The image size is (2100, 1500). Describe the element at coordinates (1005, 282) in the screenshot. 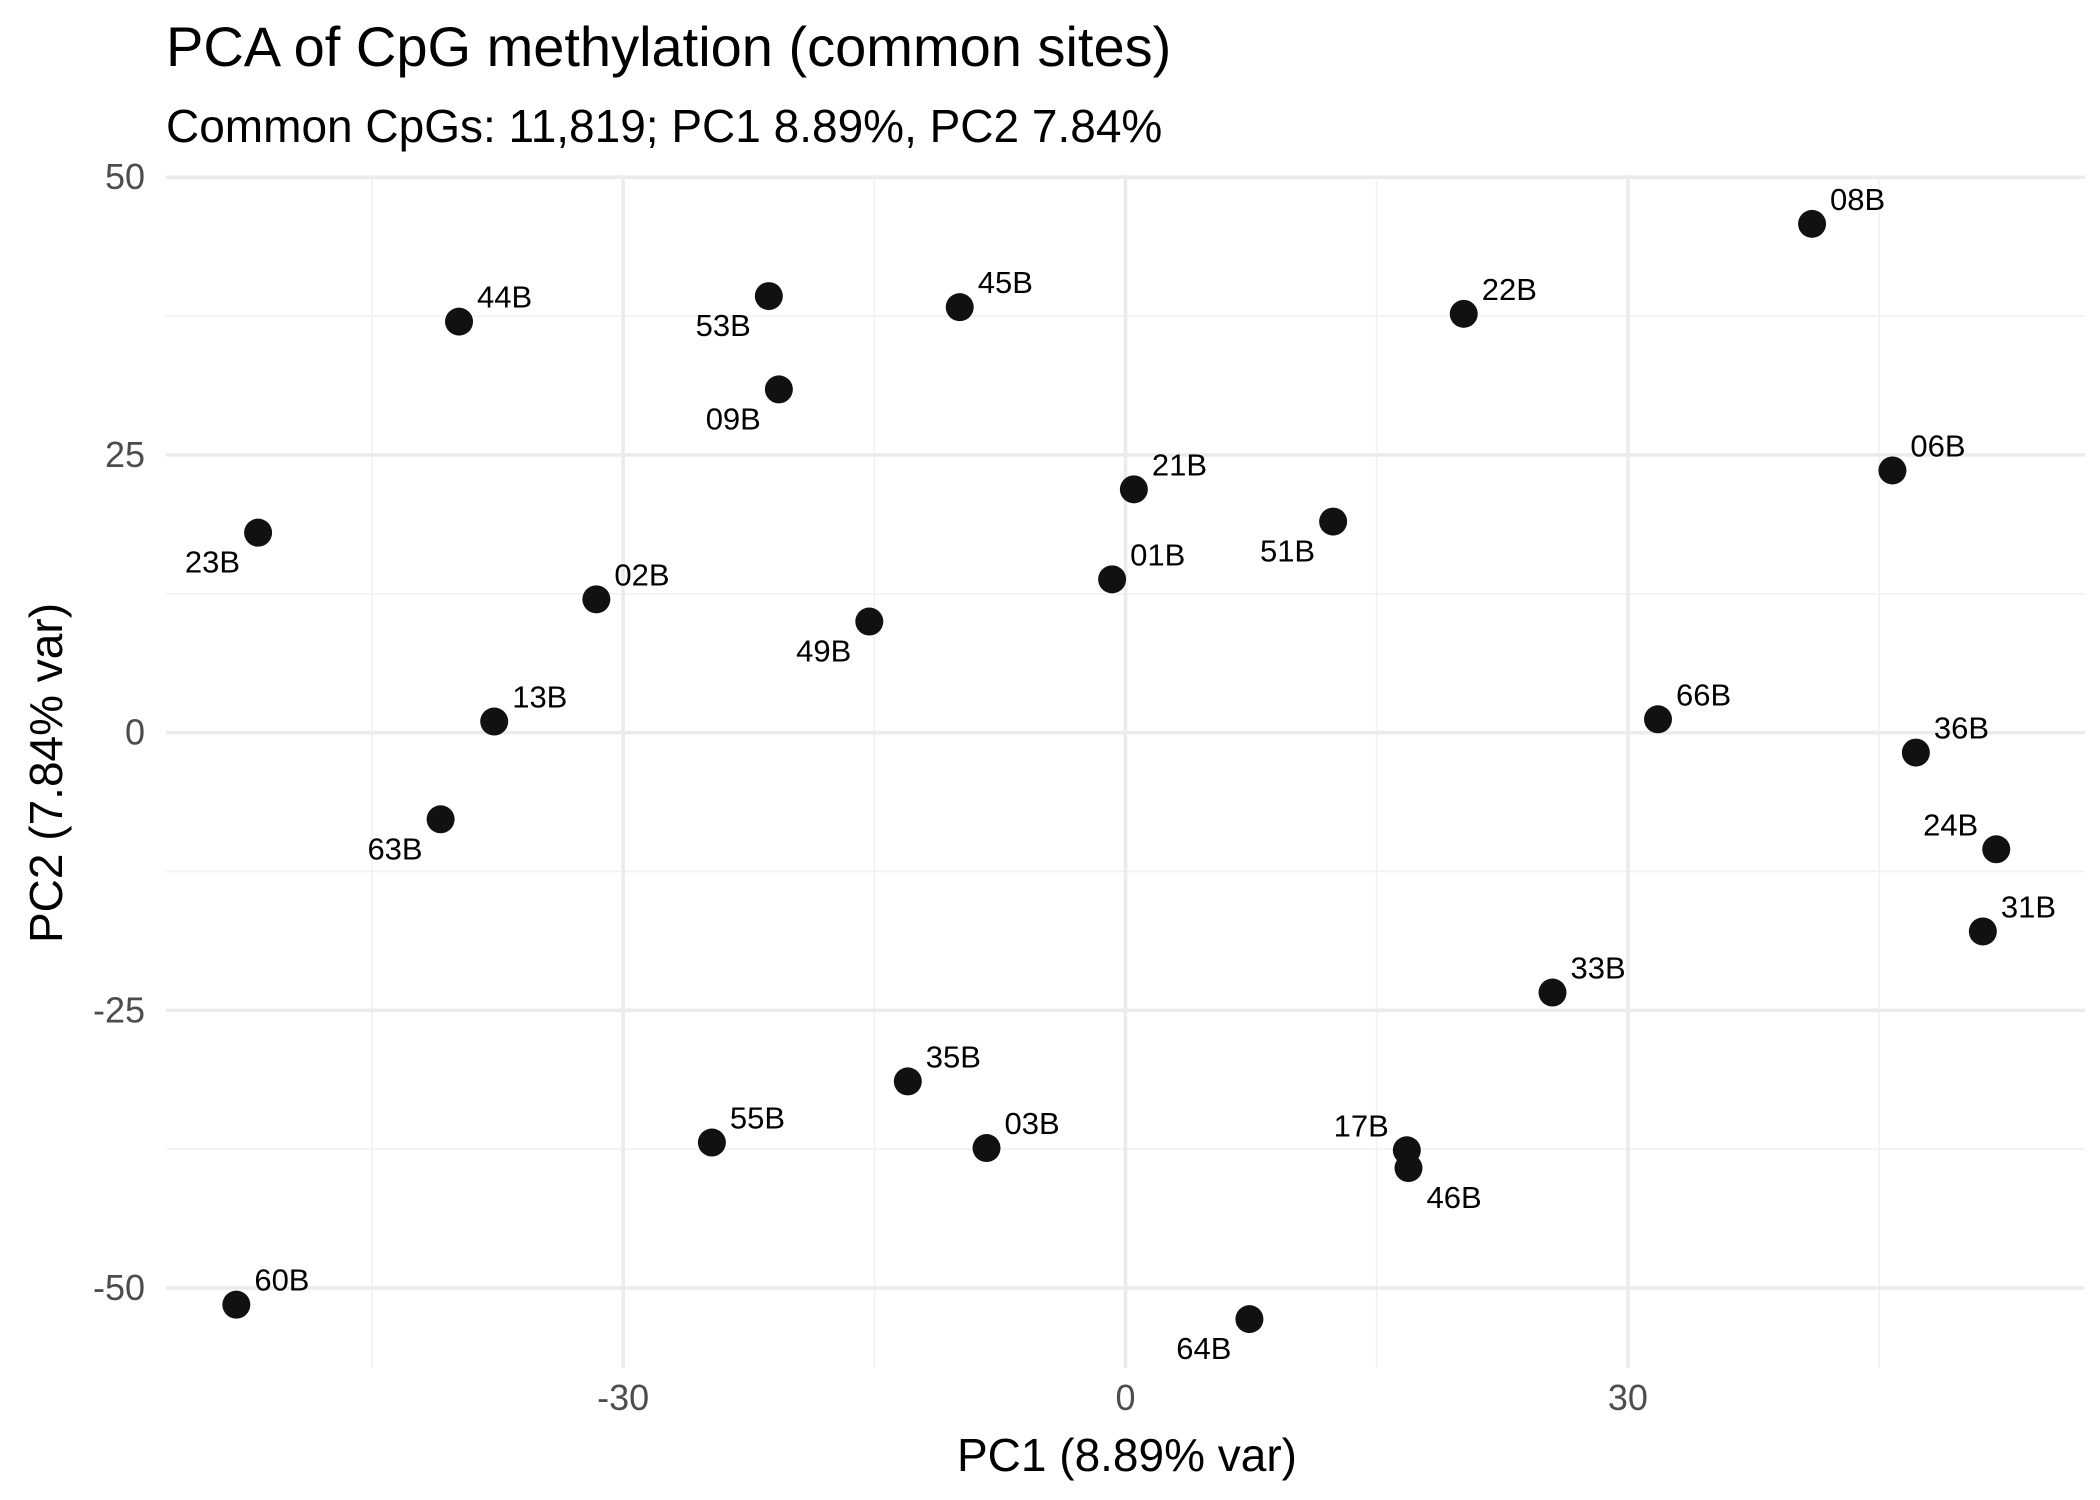

I see `point-label: 45B` at that location.